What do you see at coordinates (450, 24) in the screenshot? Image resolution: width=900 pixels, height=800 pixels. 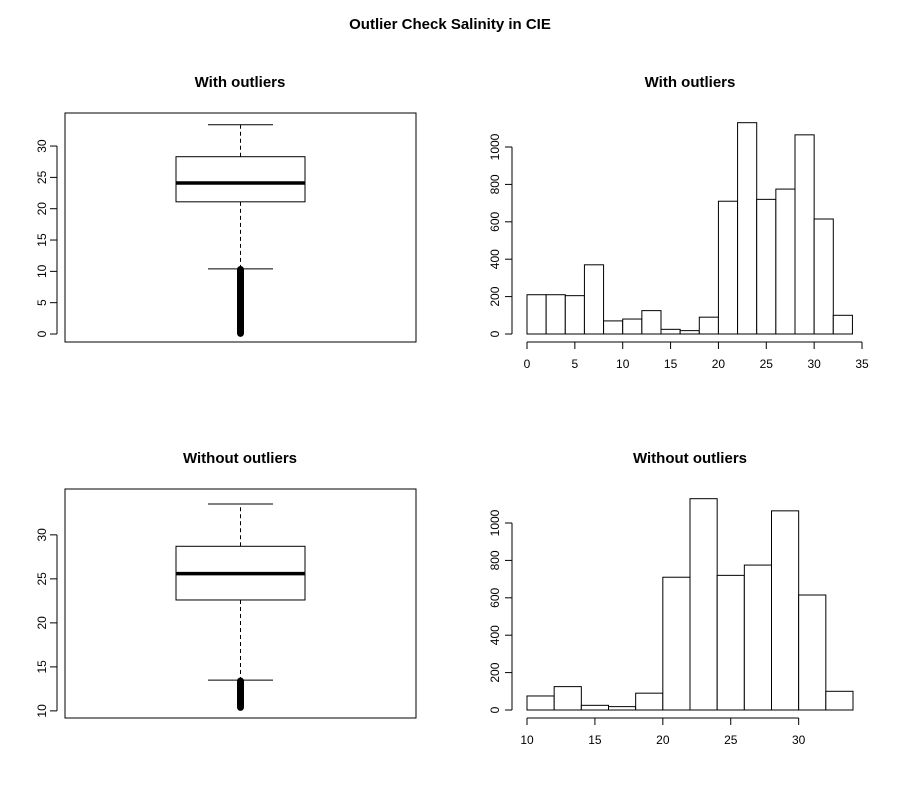 I see `figure-title: Outlier Check Salinity in CIE` at bounding box center [450, 24].